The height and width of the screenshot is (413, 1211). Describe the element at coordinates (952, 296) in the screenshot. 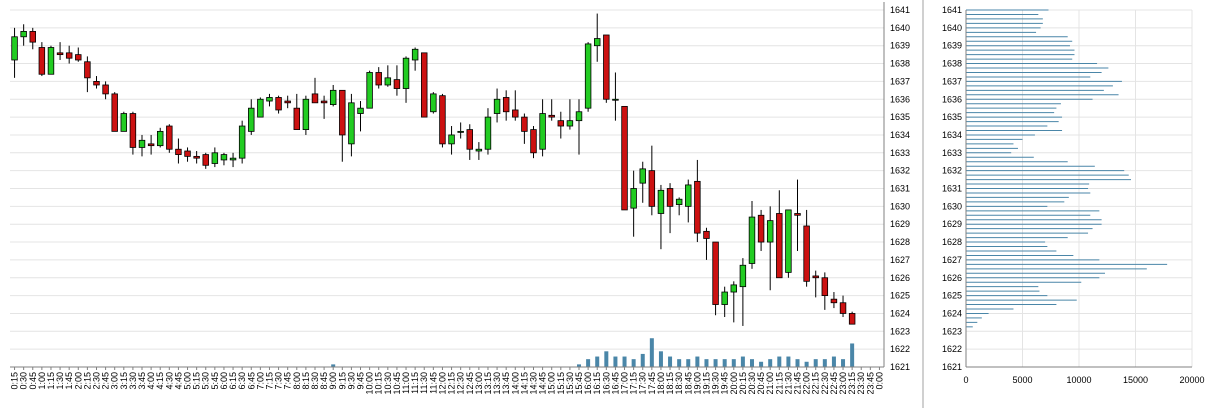

I see `profile-price-tick-label: 1625` at that location.